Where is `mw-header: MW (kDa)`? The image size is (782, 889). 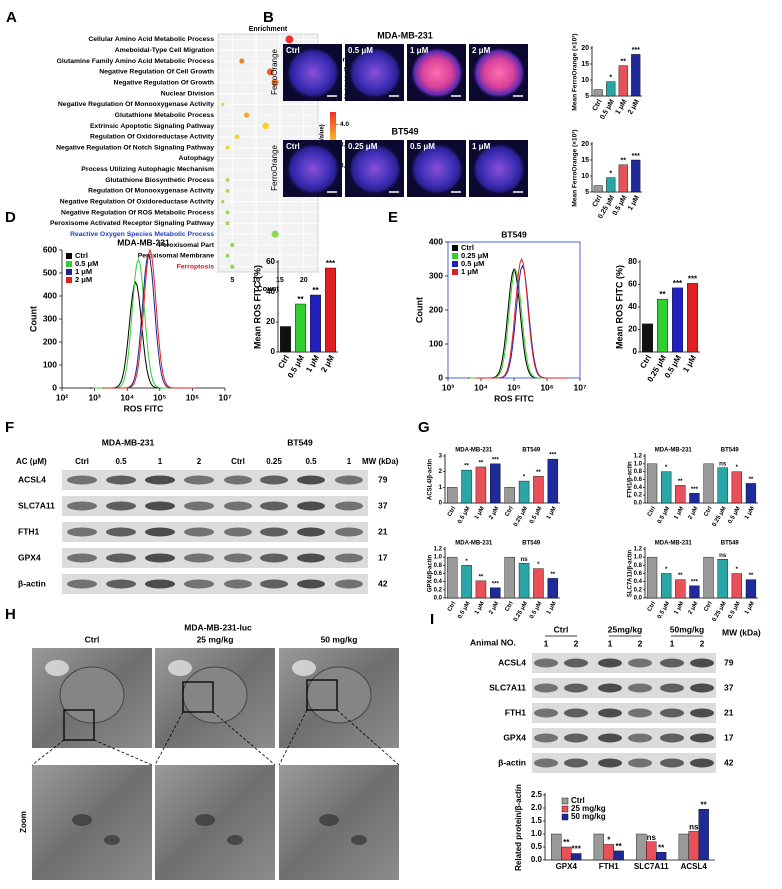 mw-header: MW (kDa) is located at coordinates (741, 632).